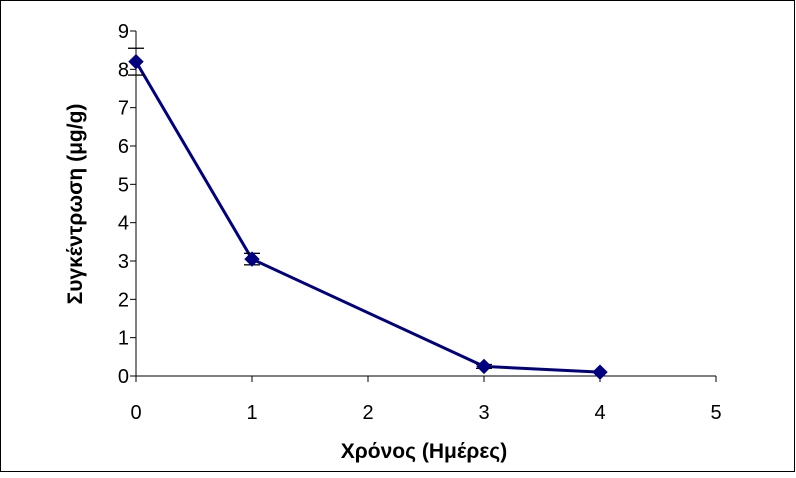  I want to click on y-tick-label: 2, so click(123, 300).